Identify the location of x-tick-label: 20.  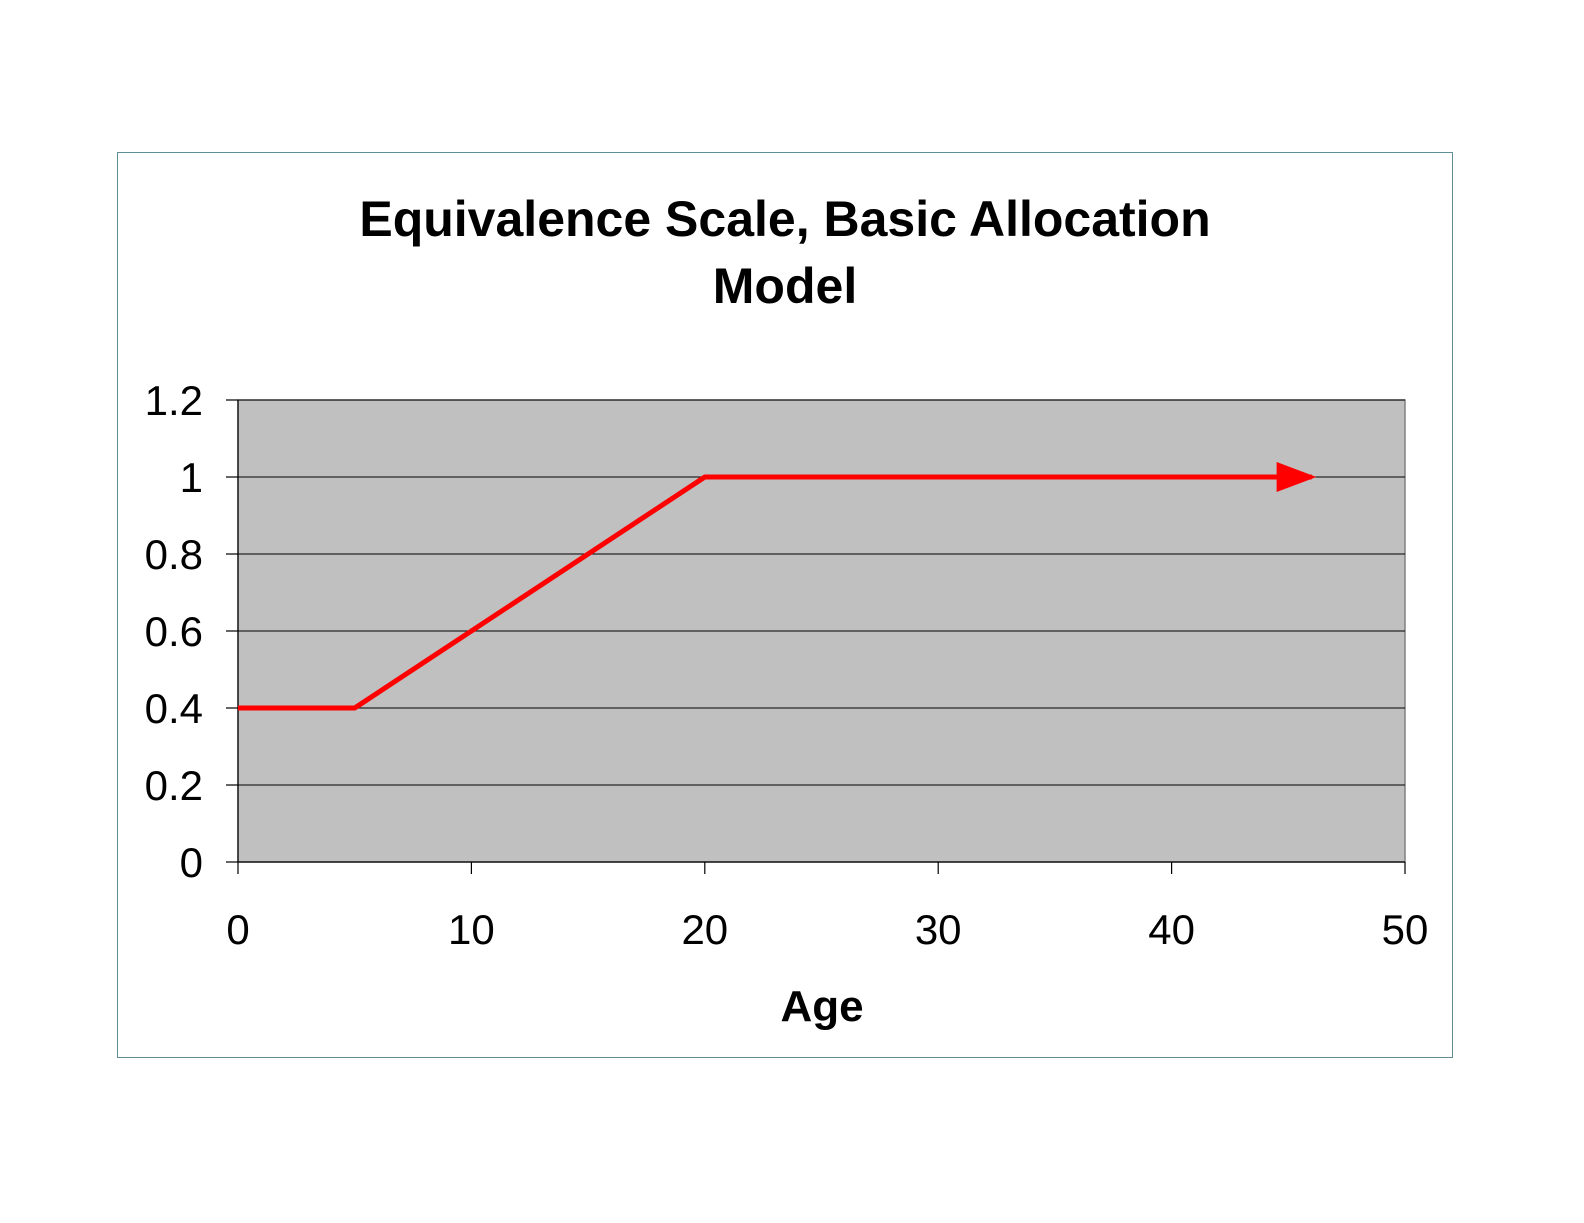
(704, 929).